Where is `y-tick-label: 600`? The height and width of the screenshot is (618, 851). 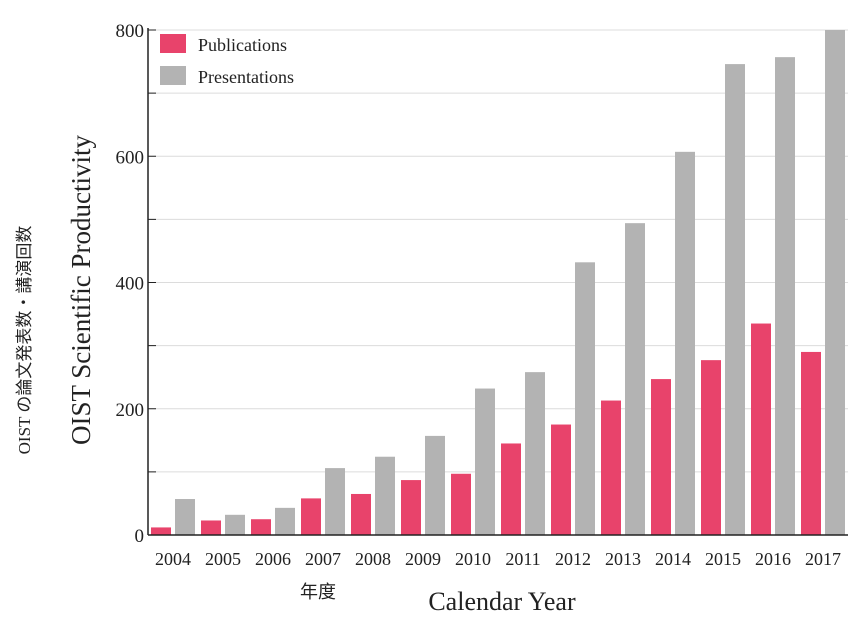
y-tick-label: 600 is located at coordinates (130, 157).